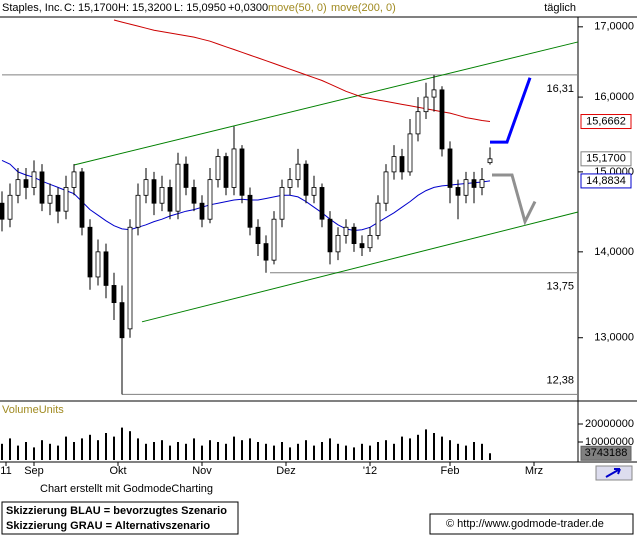 The width and height of the screenshot is (637, 550). What do you see at coordinates (609, 424) in the screenshot?
I see `volume-tick-label: 20000000` at bounding box center [609, 424].